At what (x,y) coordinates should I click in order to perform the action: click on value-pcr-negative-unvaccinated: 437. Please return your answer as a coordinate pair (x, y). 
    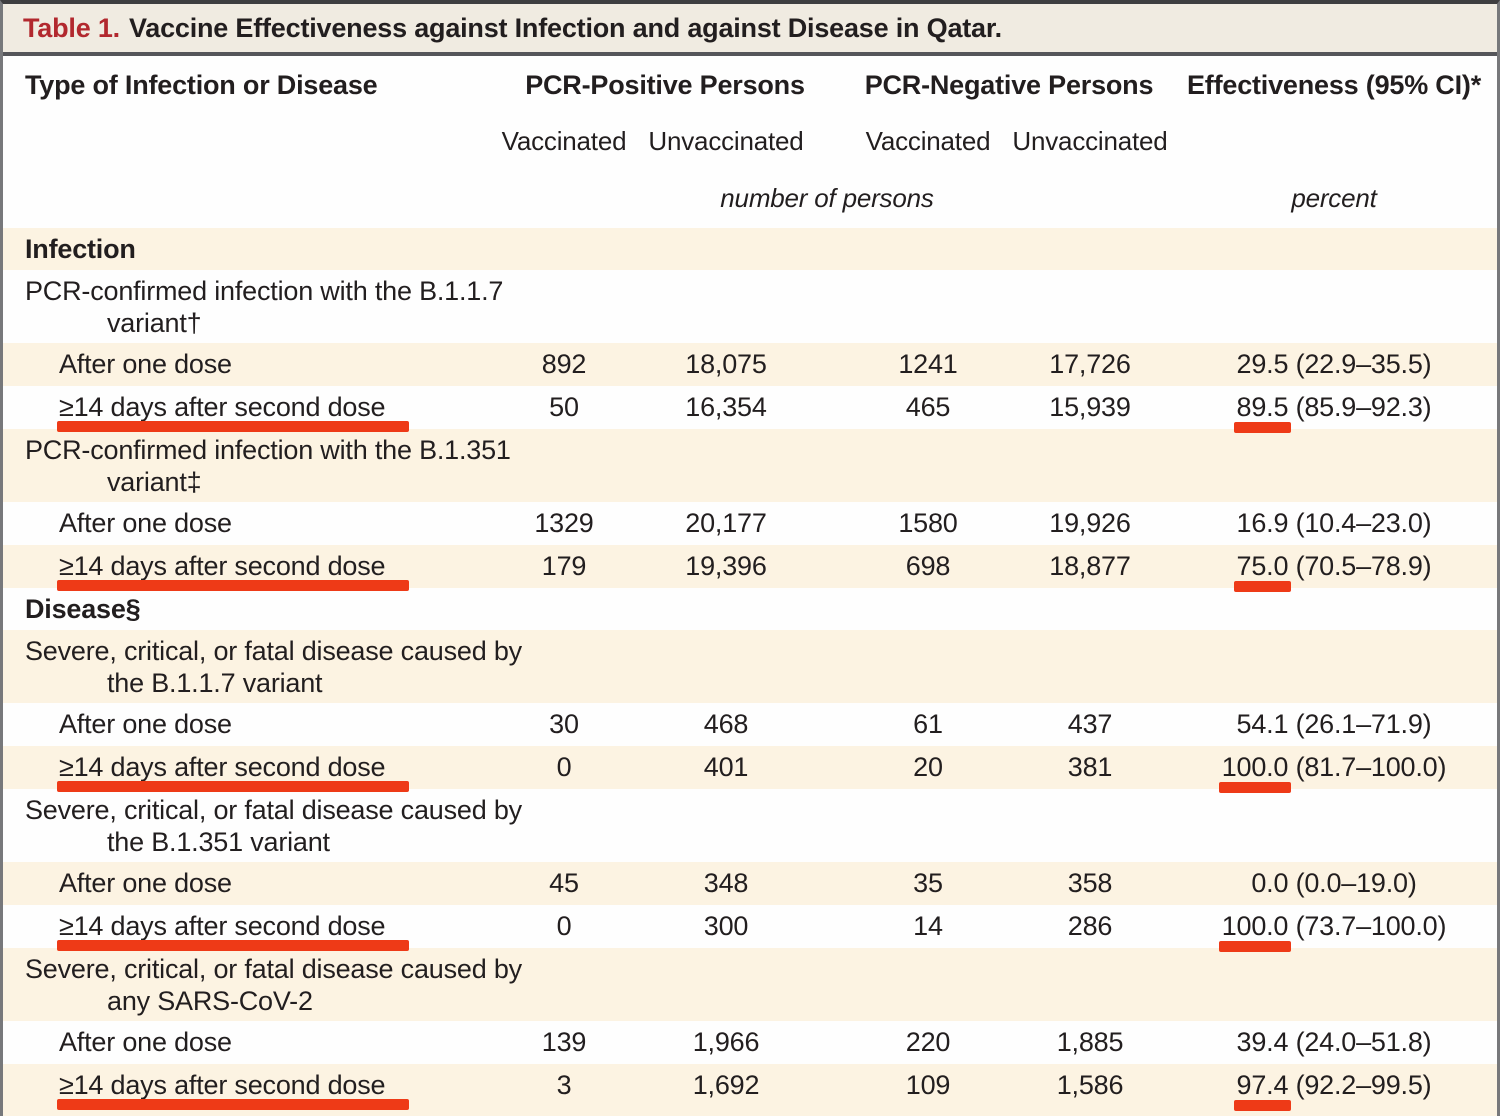
    Looking at the image, I should click on (1090, 724).